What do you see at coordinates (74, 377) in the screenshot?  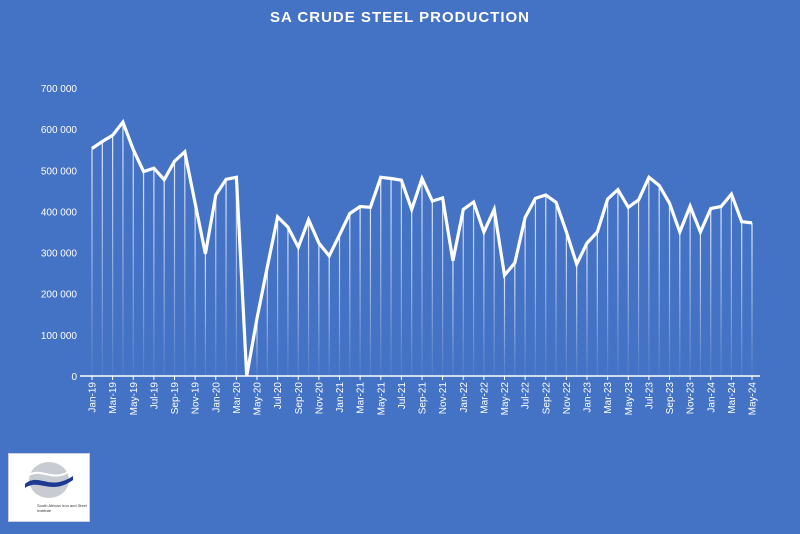 I see `y-tick-label: 0` at bounding box center [74, 377].